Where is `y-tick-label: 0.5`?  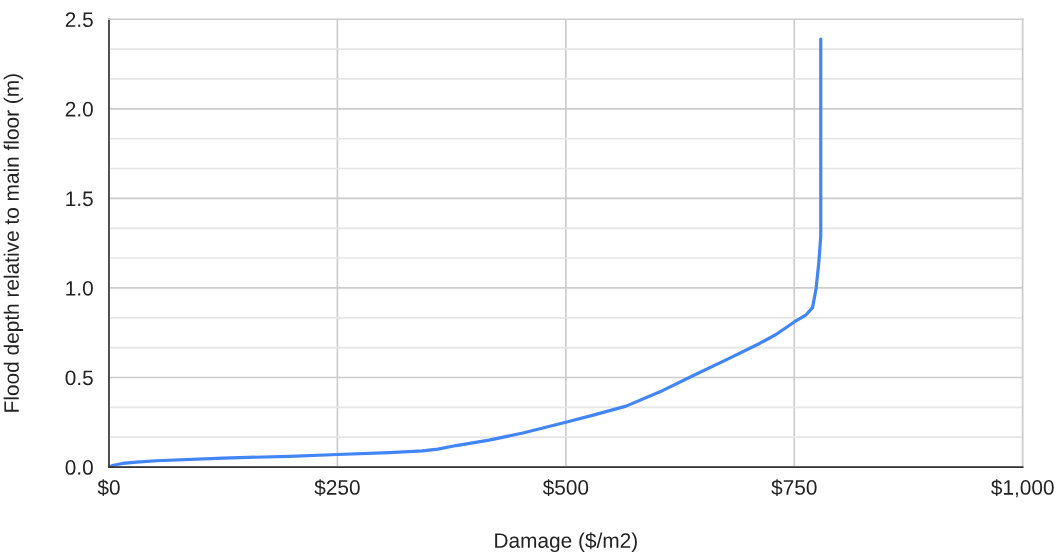
y-tick-label: 0.5 is located at coordinates (79, 378).